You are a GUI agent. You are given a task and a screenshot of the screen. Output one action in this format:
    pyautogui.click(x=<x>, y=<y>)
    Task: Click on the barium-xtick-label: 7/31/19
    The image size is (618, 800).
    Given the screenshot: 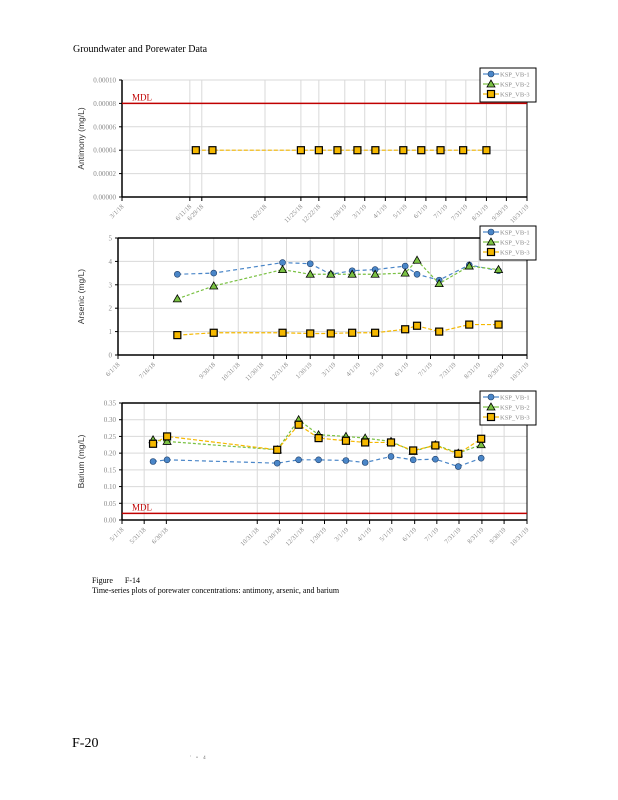 What is the action you would take?
    pyautogui.click(x=452, y=535)
    